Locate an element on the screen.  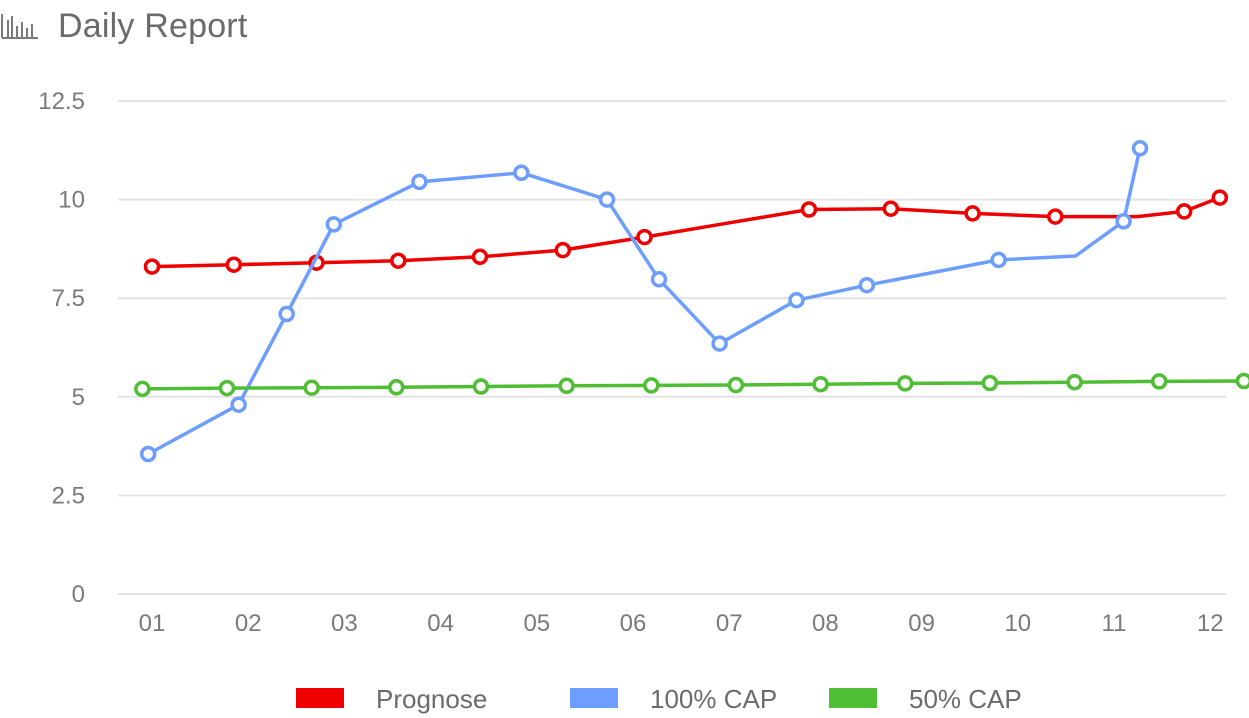
chart-header: Daily Report is located at coordinates (123, 26).